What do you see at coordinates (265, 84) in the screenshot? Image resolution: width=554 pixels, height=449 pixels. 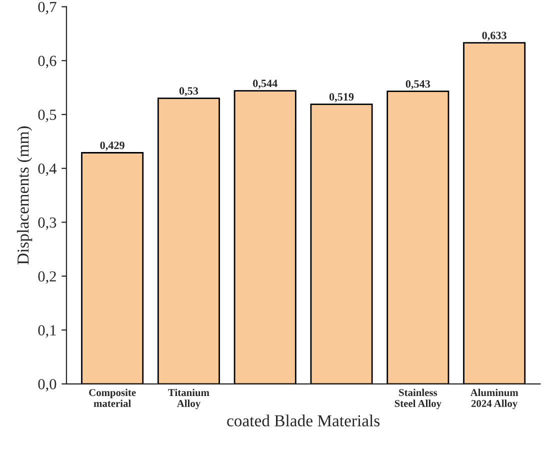 I see `data-label: 0,544` at bounding box center [265, 84].